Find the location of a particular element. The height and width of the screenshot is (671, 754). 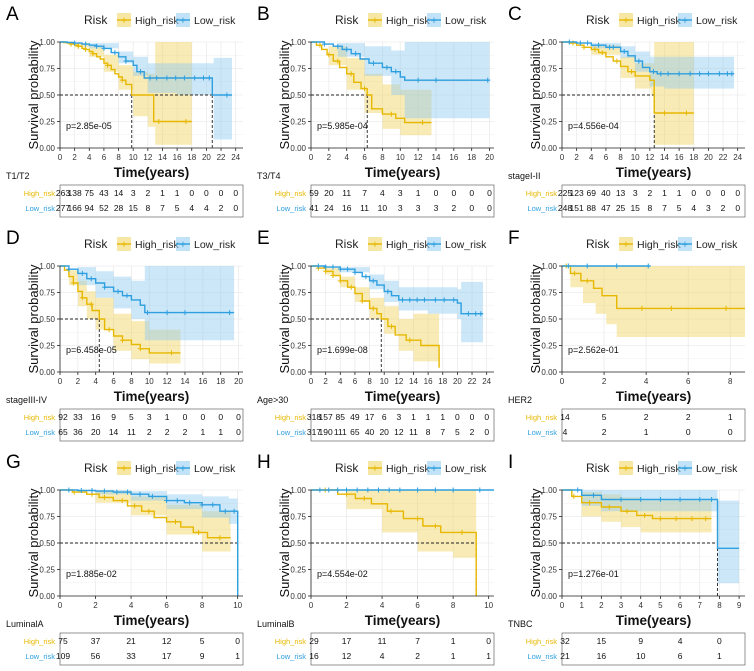

risk-count-low: 11 is located at coordinates (131, 432).